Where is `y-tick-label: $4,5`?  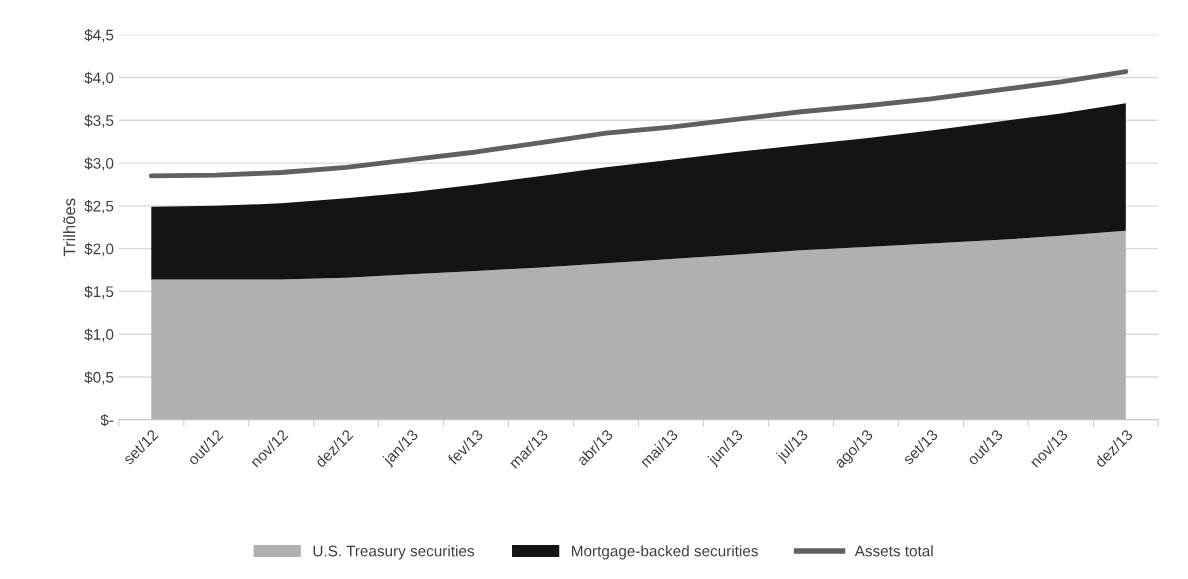
y-tick-label: $4,5 is located at coordinates (99, 35).